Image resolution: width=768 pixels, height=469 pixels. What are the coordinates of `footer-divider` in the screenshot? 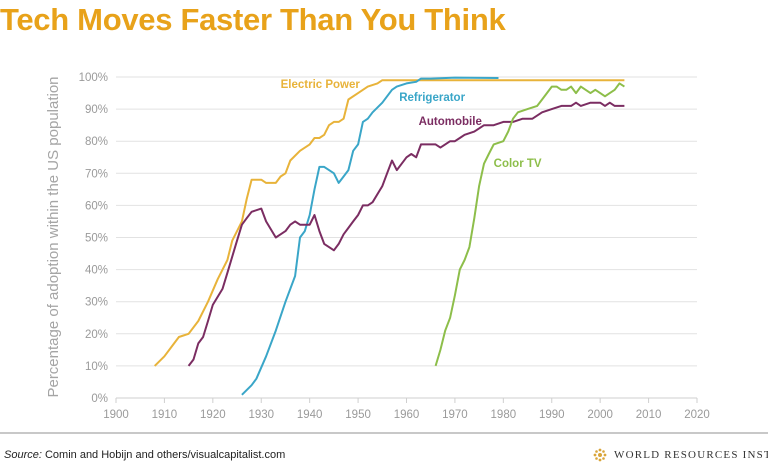 It's located at (384, 433).